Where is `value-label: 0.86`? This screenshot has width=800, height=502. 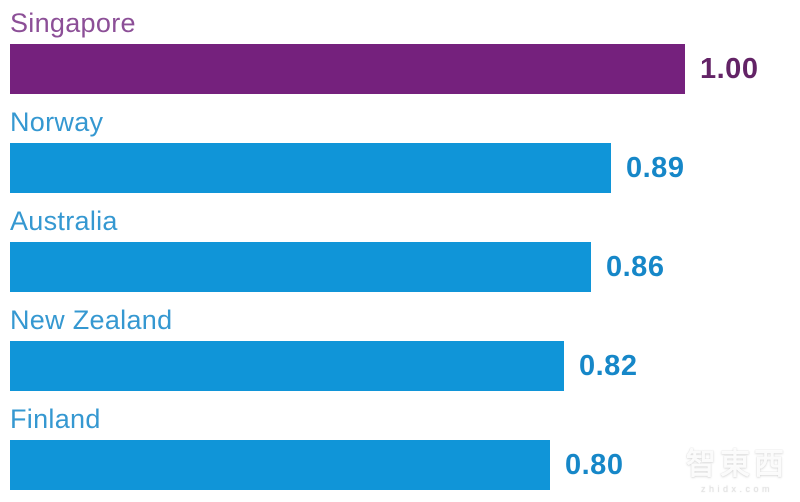 value-label: 0.86 is located at coordinates (635, 266).